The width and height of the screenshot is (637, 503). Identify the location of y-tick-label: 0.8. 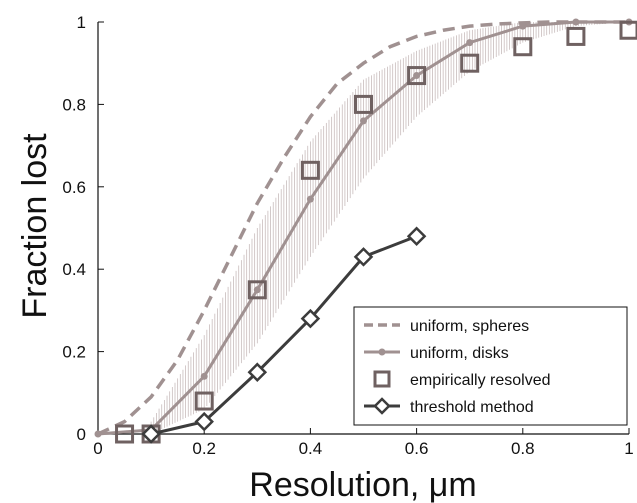
(74, 104).